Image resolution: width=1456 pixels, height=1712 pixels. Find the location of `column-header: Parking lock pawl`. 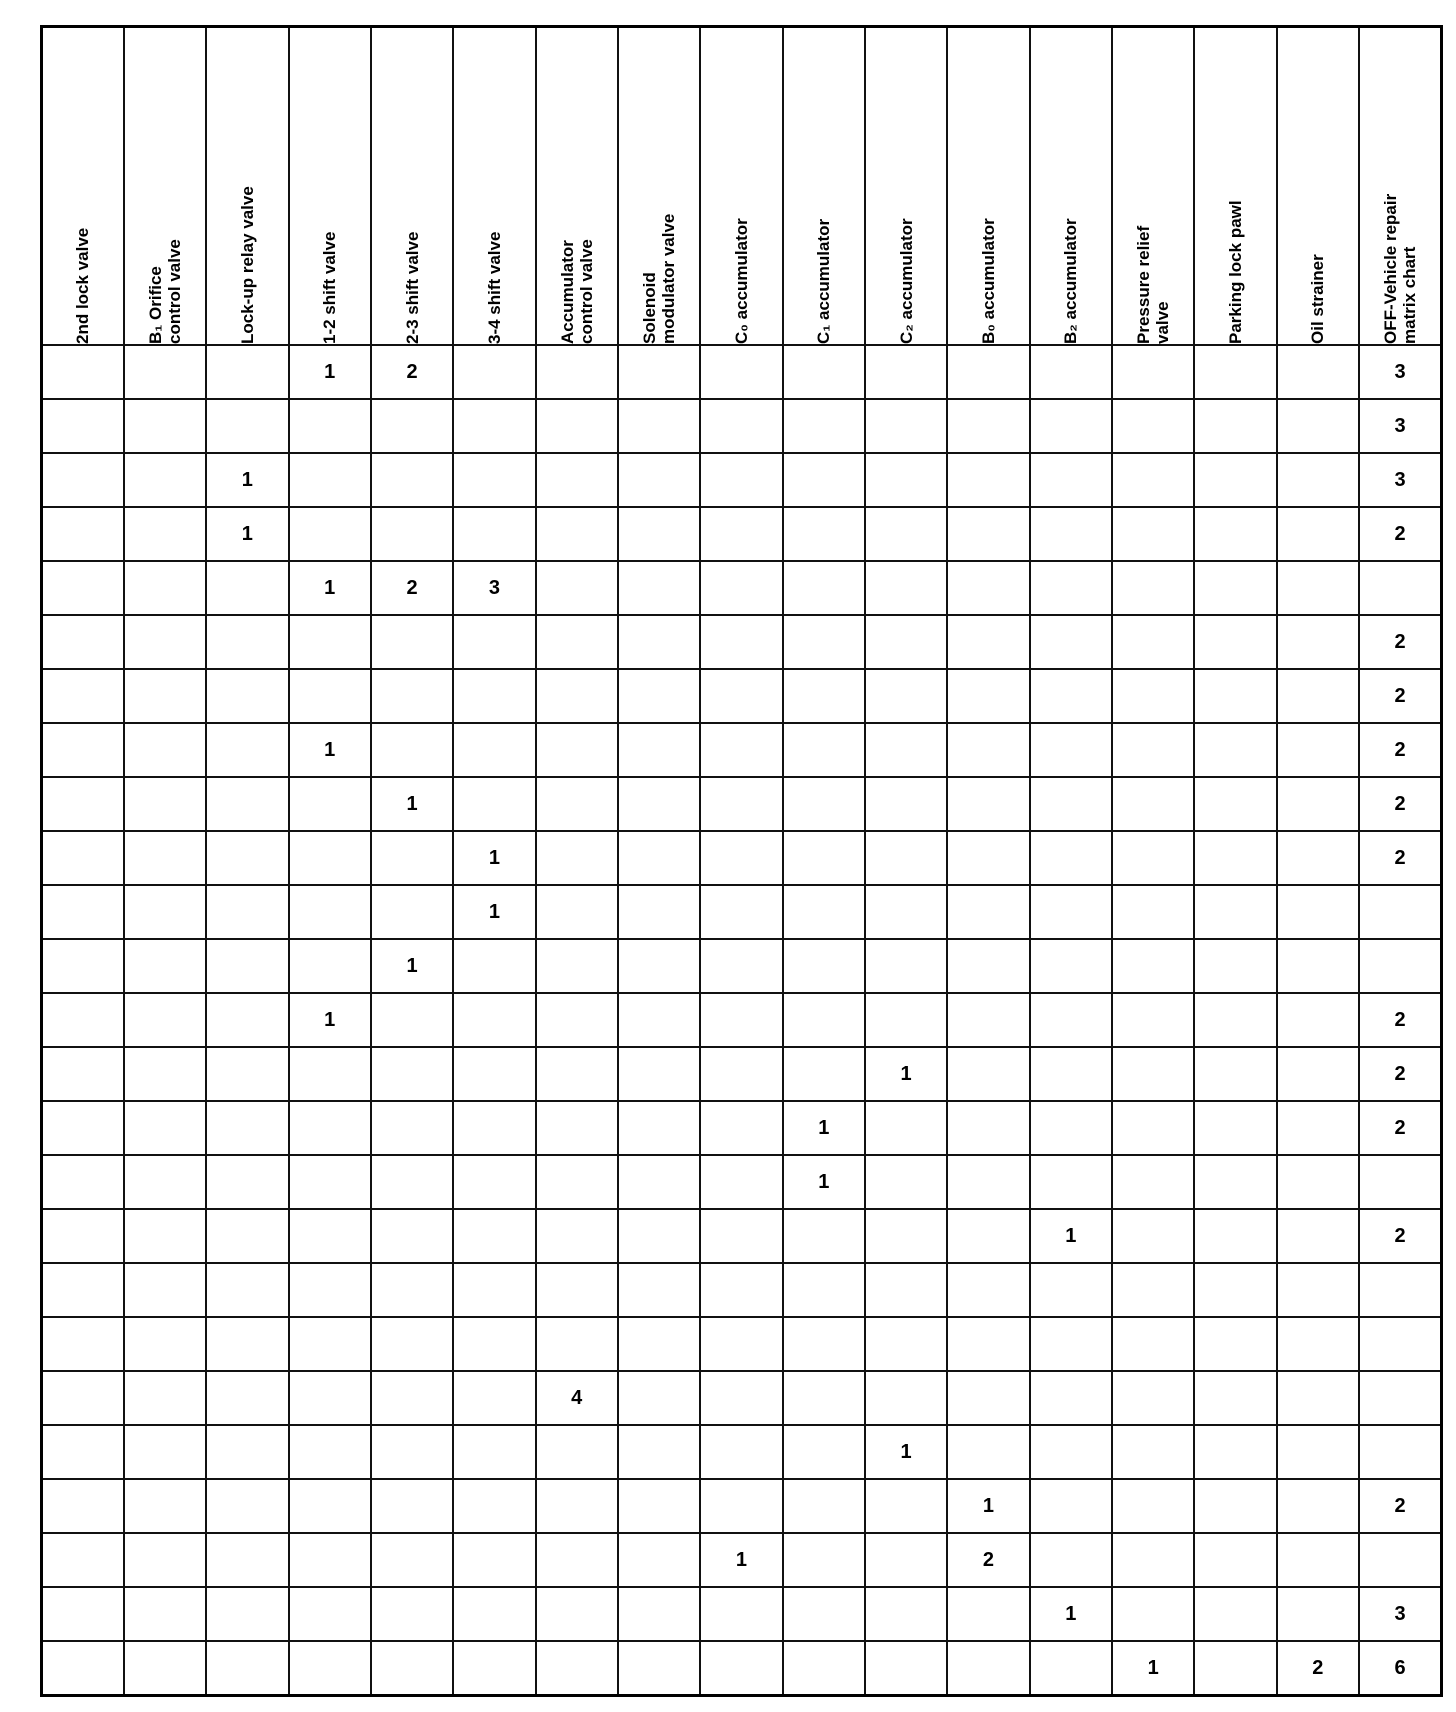

column-header: Parking lock pawl is located at coordinates (1235, 185).